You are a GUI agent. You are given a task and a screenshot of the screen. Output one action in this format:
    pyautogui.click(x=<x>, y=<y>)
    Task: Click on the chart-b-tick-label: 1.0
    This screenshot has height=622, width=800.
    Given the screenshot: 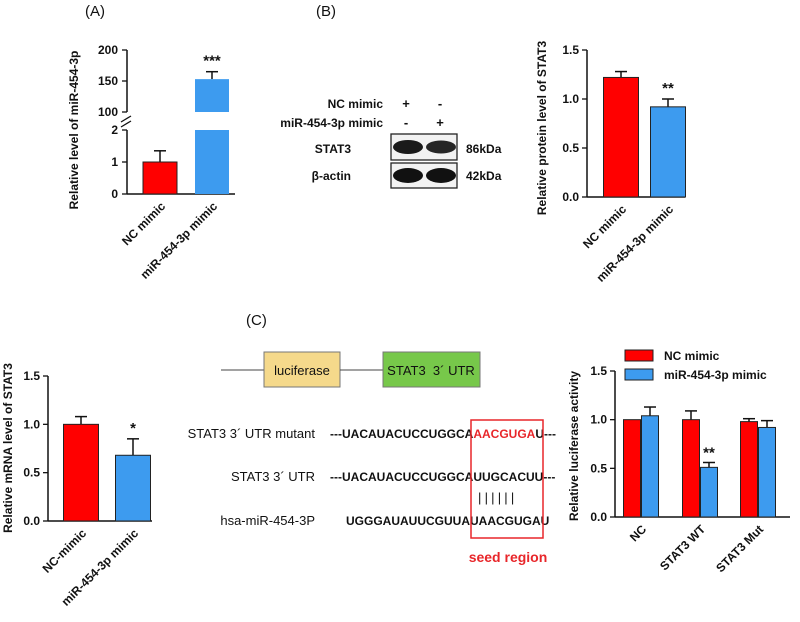 What is the action you would take?
    pyautogui.click(x=570, y=99)
    